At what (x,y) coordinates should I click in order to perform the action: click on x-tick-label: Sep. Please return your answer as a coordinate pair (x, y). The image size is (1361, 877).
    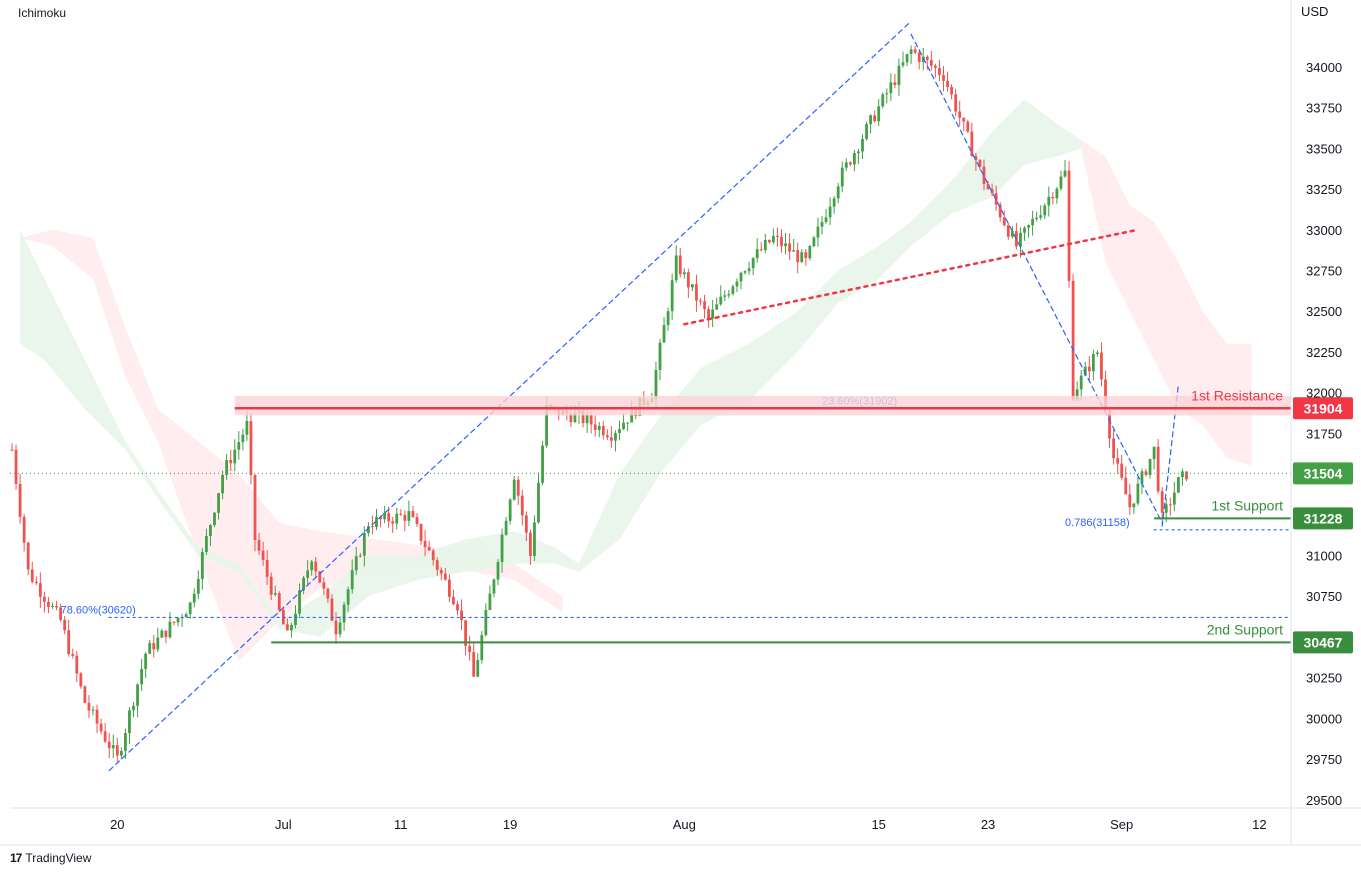
    Looking at the image, I should click on (1121, 824).